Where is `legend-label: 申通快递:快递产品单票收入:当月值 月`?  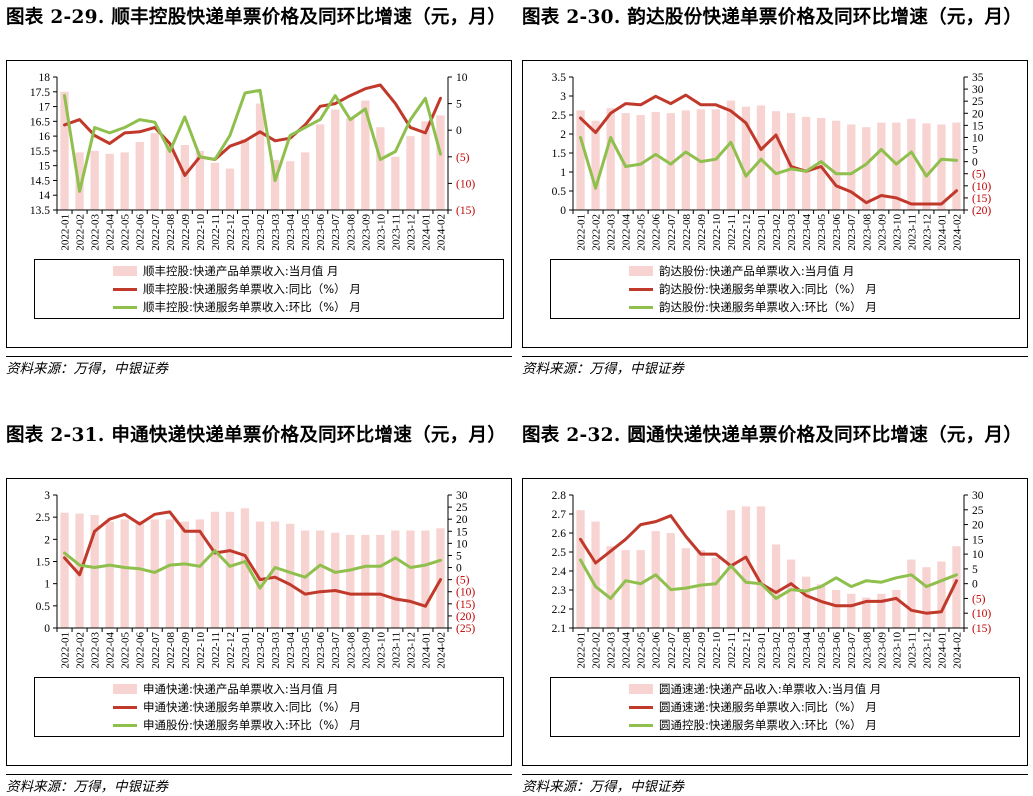 legend-label: 申通快递:快递产品单票收入:当月值 月 is located at coordinates (241, 689).